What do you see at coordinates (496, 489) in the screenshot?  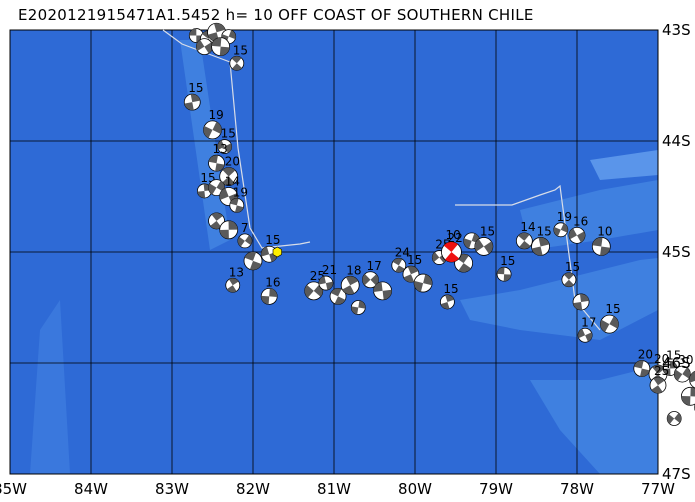 I see `longitude-label: 79W` at bounding box center [496, 489].